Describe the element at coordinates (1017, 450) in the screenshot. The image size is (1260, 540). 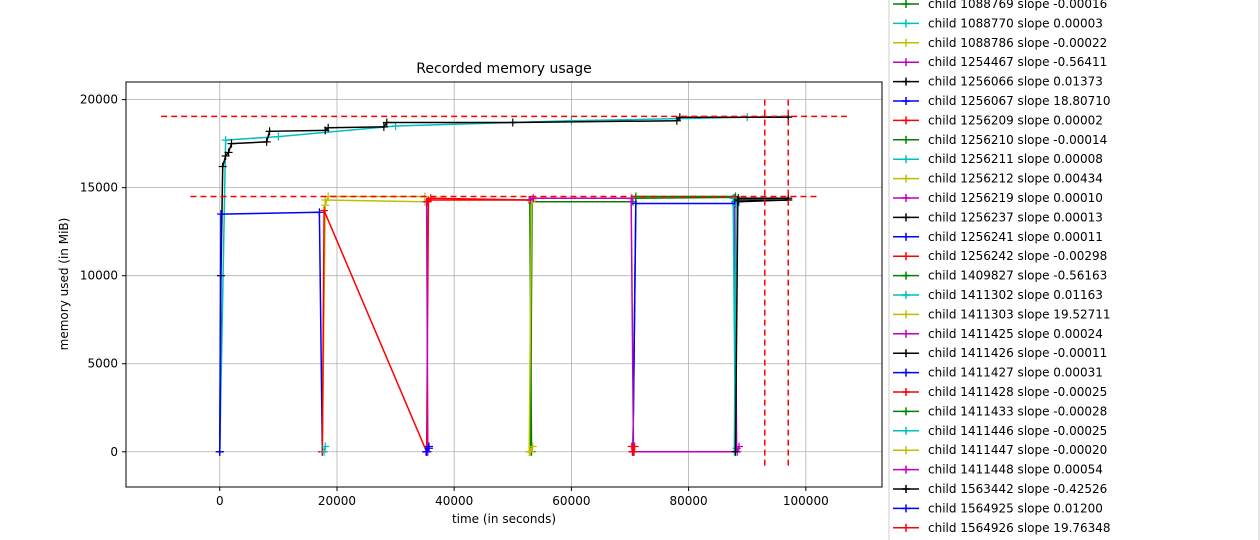
I see `legend-label: child 1411447 slope -0.00020` at that location.